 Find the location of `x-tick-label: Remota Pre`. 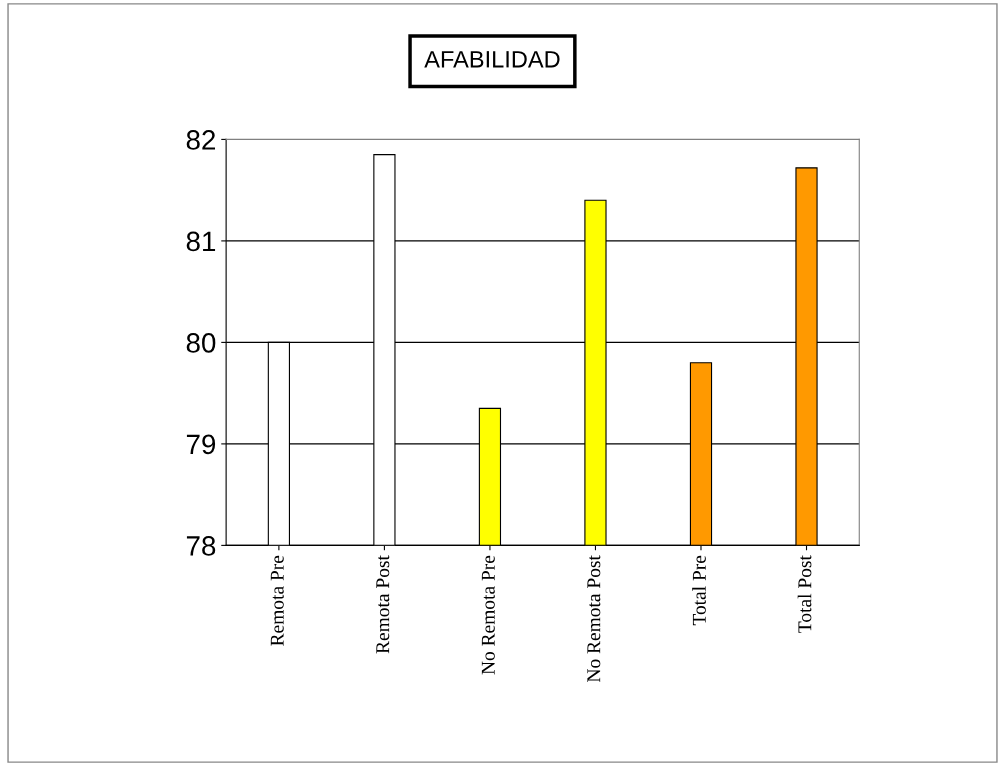

x-tick-label: Remota Pre is located at coordinates (277, 600).